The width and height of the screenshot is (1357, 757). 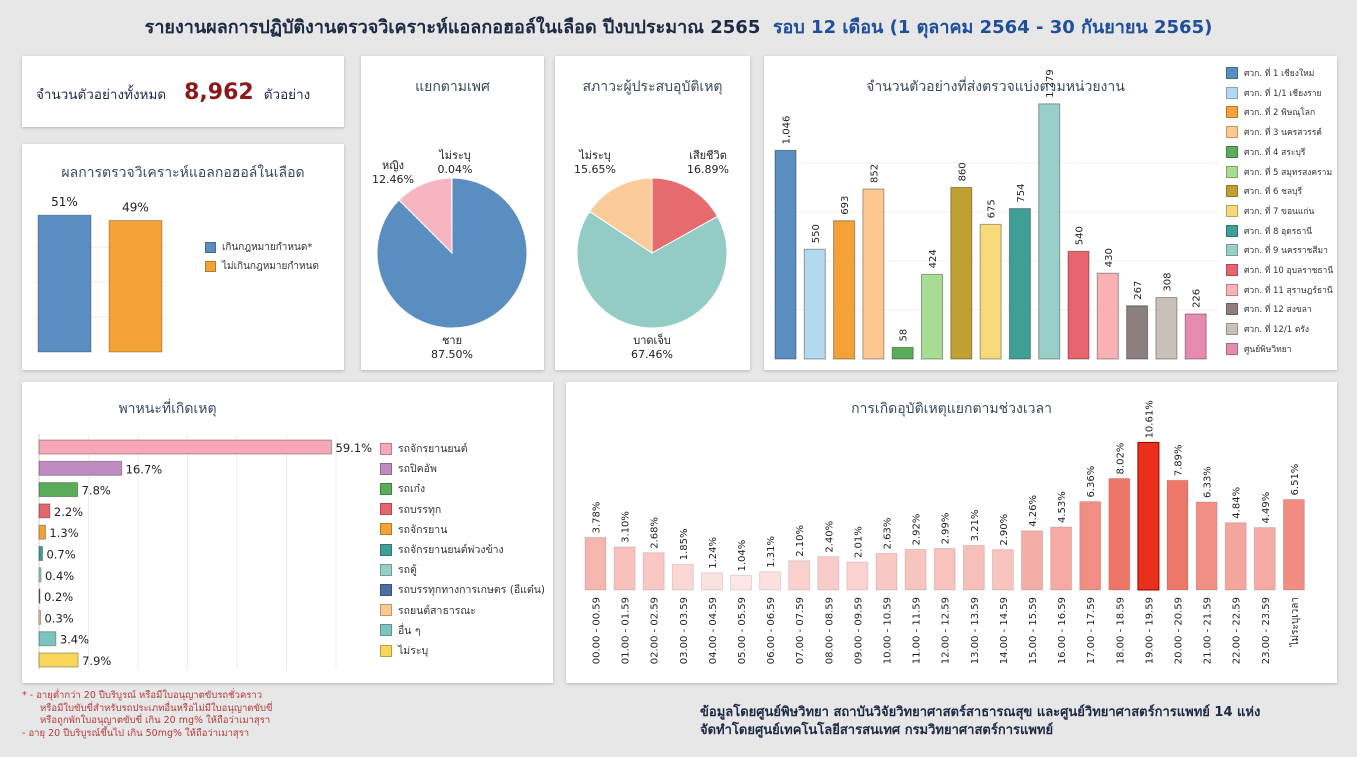 I want to click on legend-item: รถบรรทุกทางการเกษตร (อีแต๋น), so click(x=462, y=589).